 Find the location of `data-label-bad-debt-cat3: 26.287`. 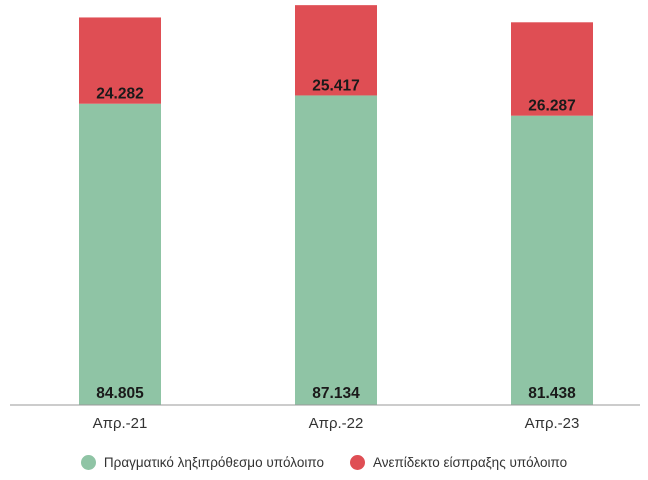

data-label-bad-debt-cat3: 26.287 is located at coordinates (551, 106).